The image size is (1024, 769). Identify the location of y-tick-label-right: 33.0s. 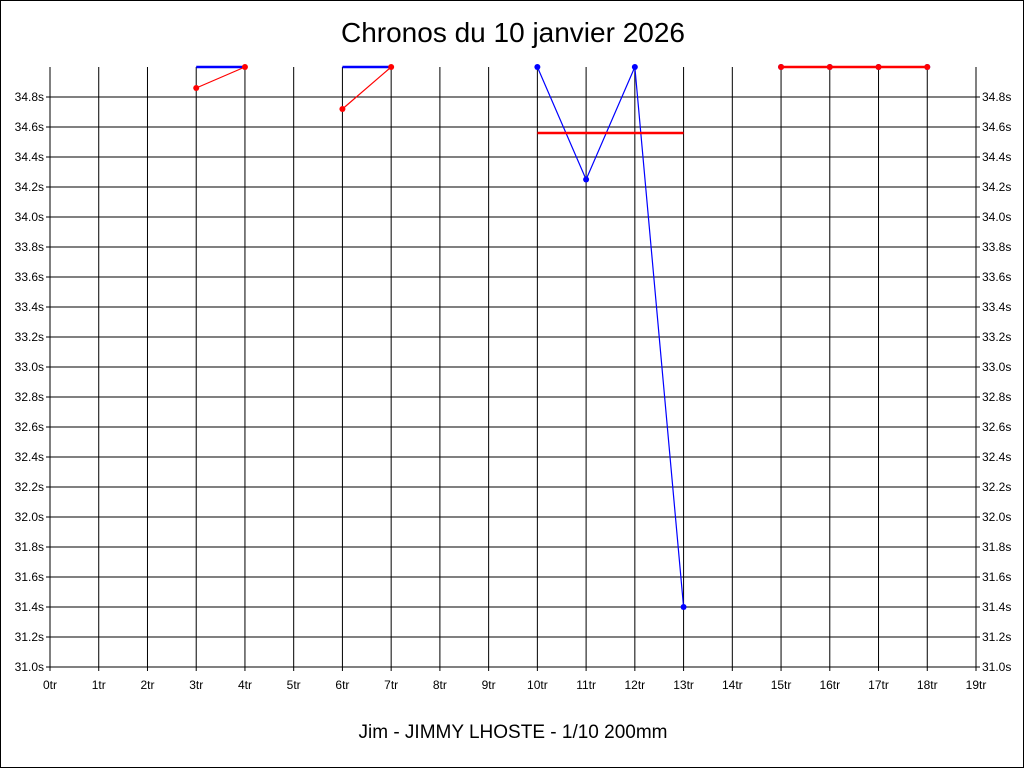
(996, 367).